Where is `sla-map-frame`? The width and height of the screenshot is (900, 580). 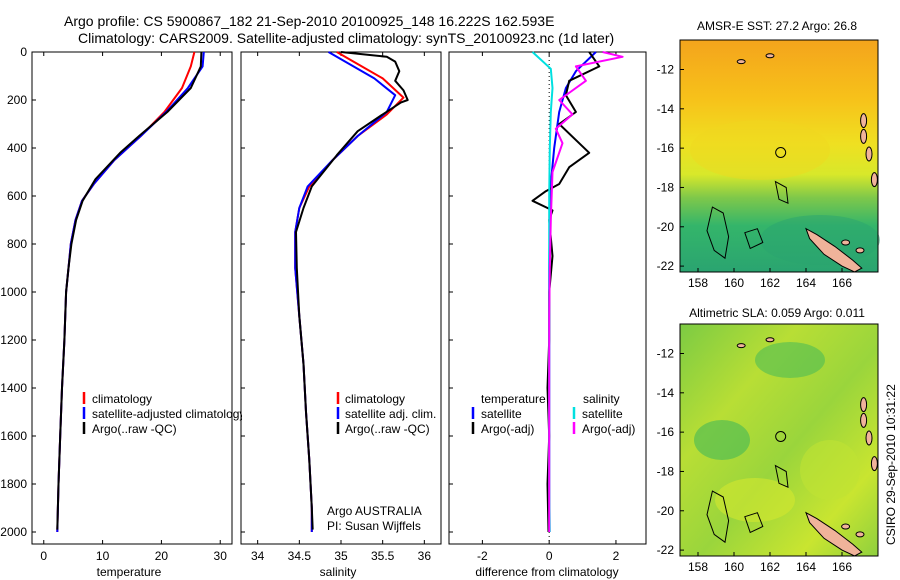 sla-map-frame is located at coordinates (779, 440).